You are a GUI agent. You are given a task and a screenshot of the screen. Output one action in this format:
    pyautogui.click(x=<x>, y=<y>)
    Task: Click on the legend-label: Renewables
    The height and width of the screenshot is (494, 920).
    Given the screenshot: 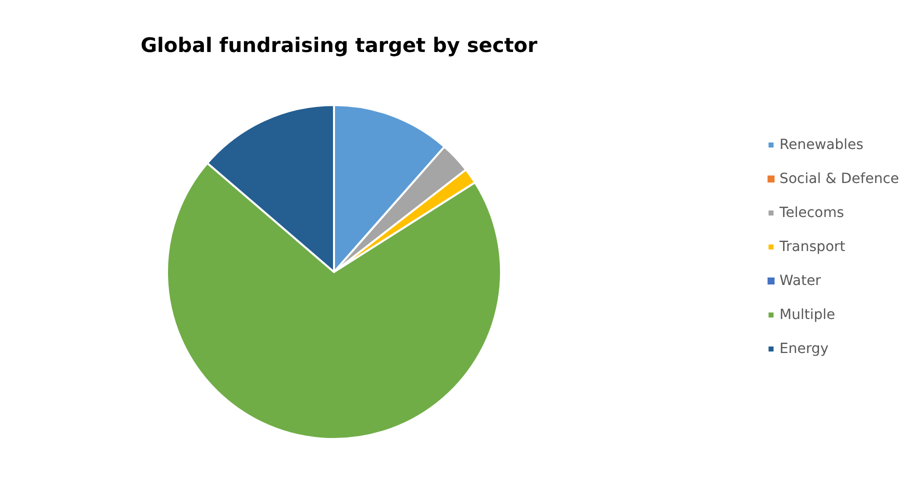 What is the action you would take?
    pyautogui.click(x=822, y=145)
    